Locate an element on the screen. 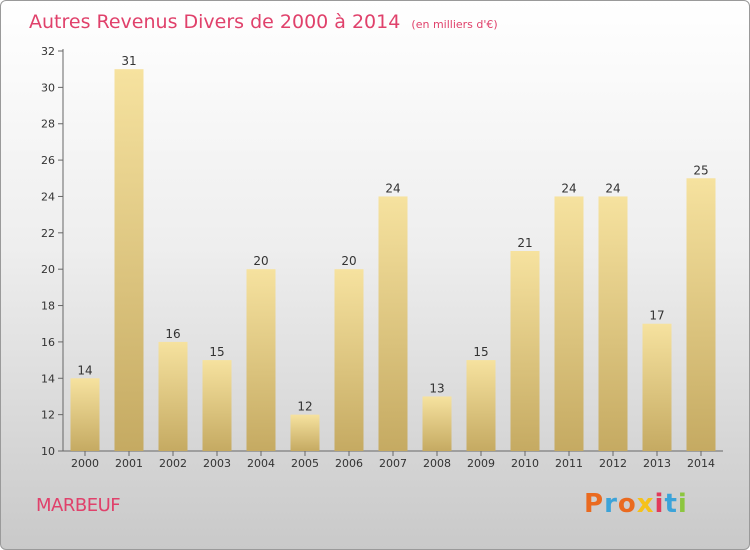  y-tick-label: 14 is located at coordinates (48, 378).